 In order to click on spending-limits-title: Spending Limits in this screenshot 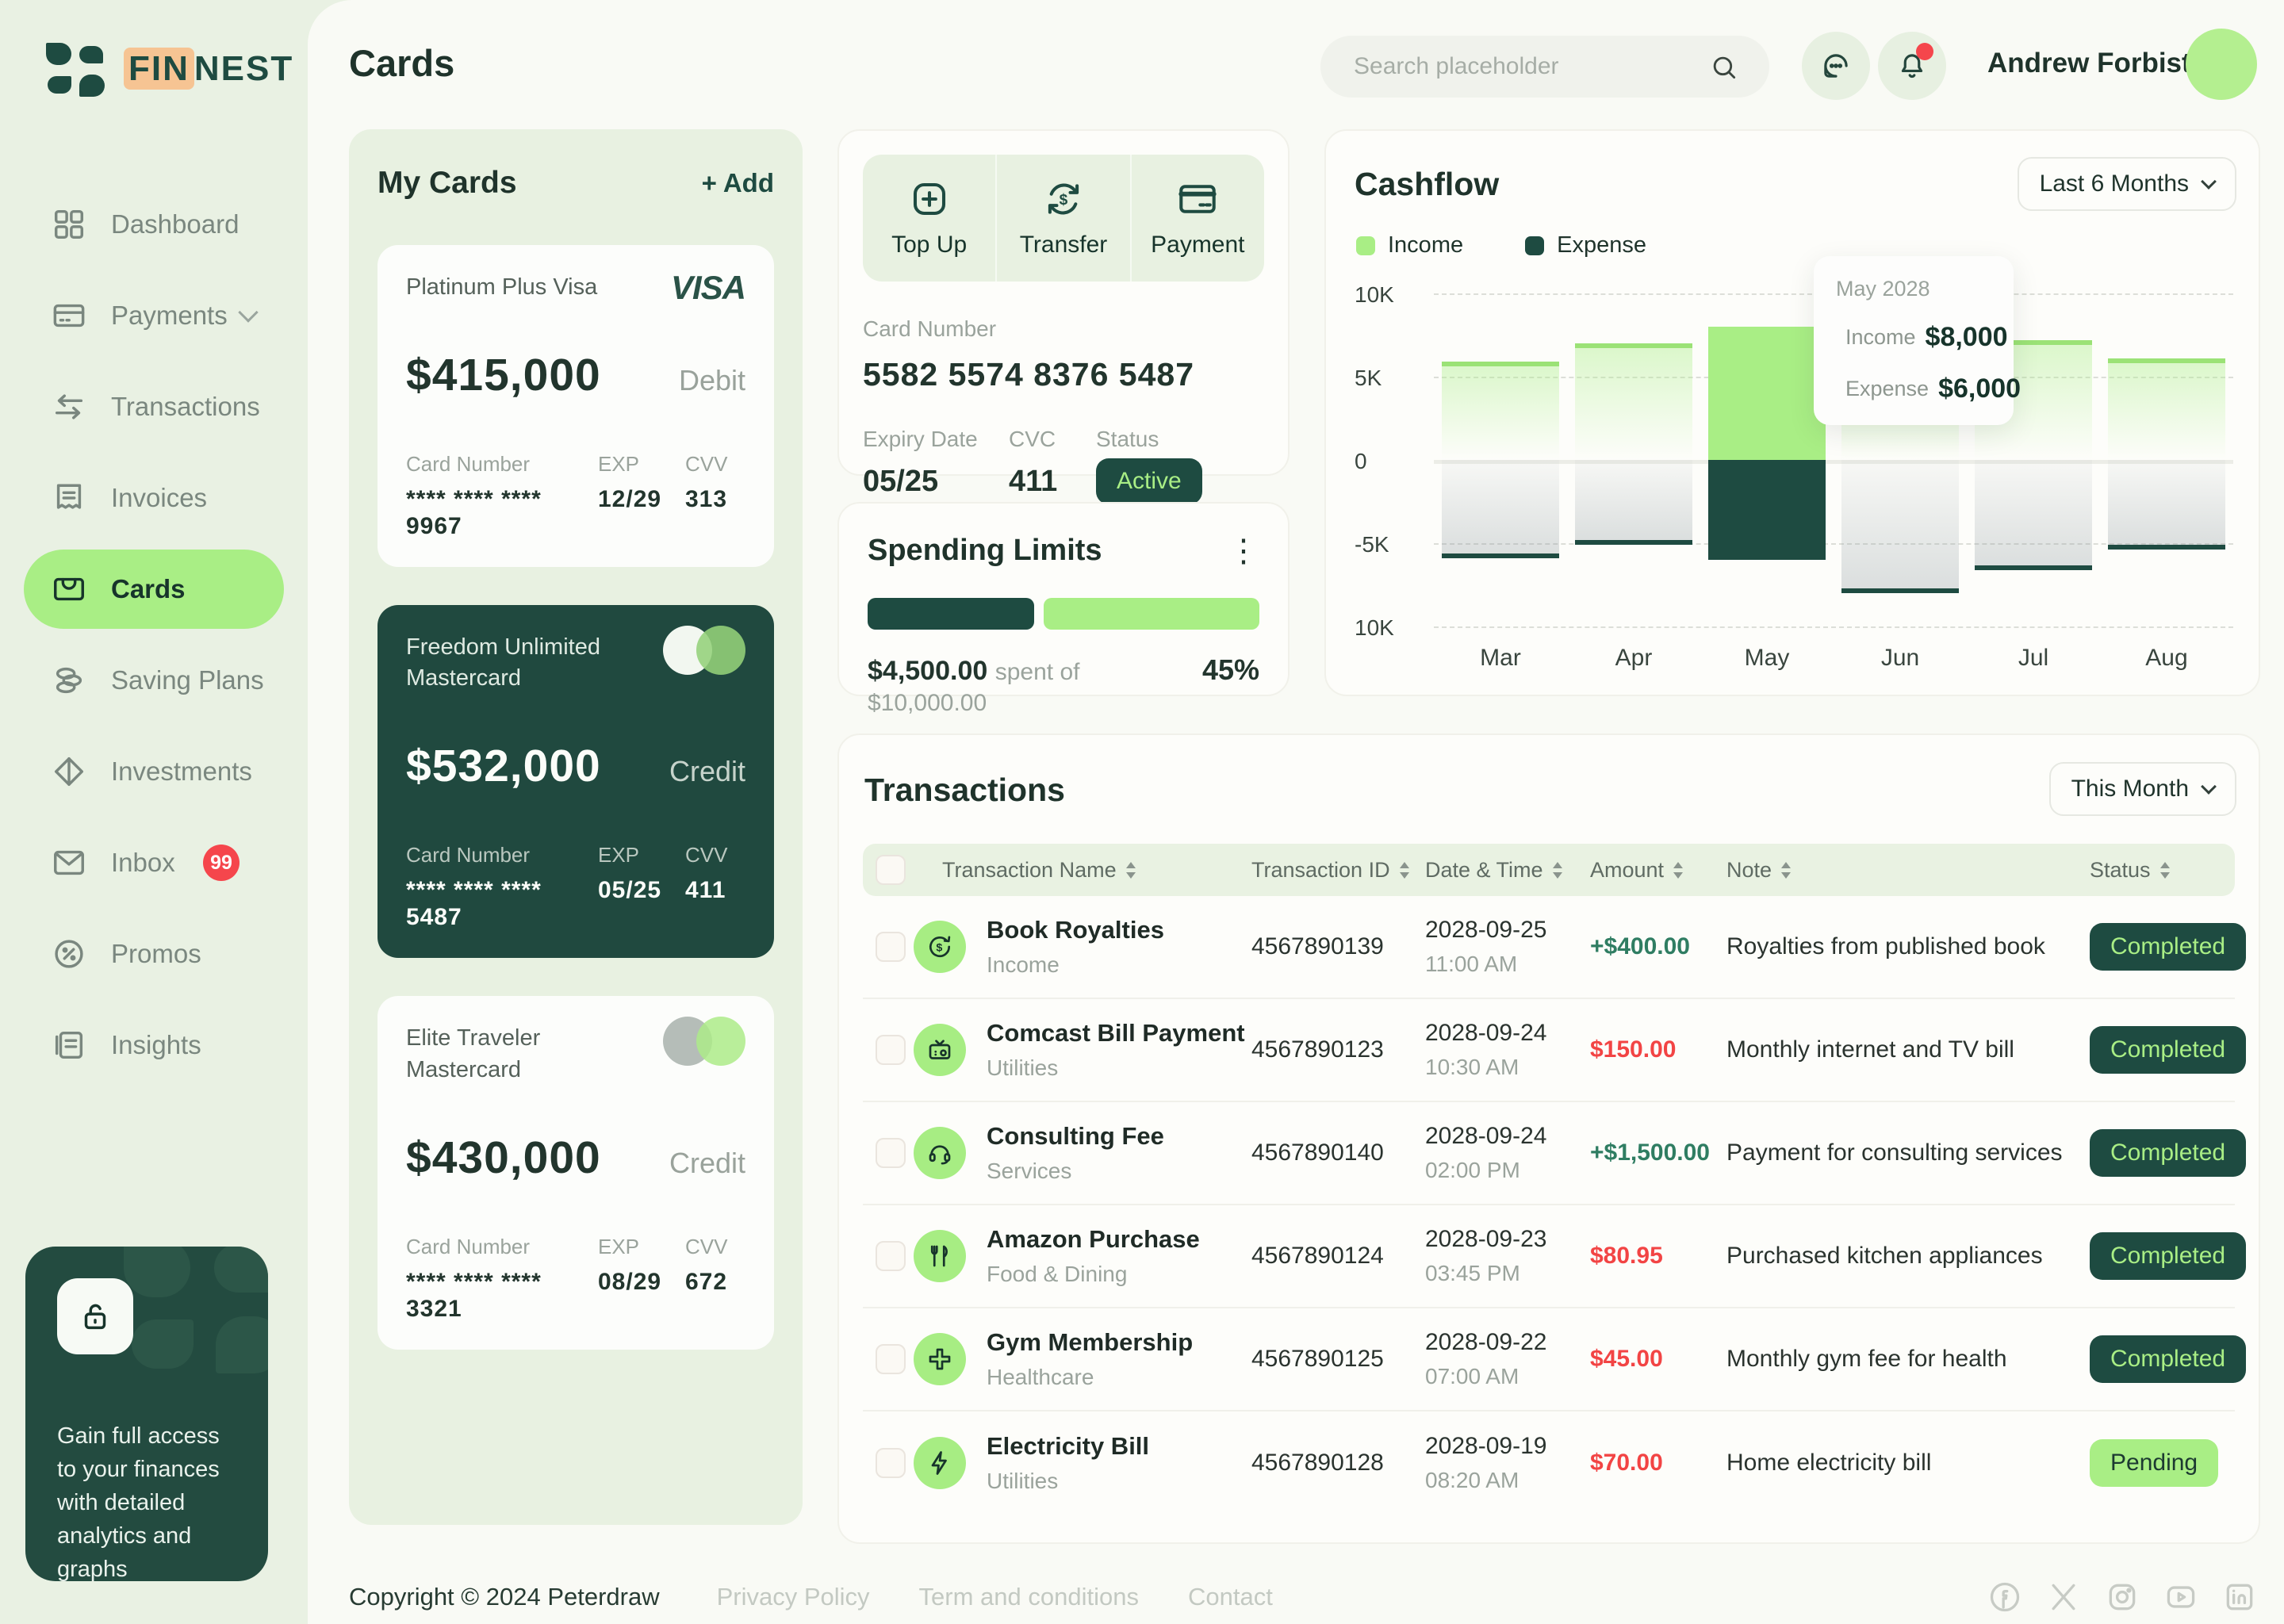, I will do `click(985, 550)`.